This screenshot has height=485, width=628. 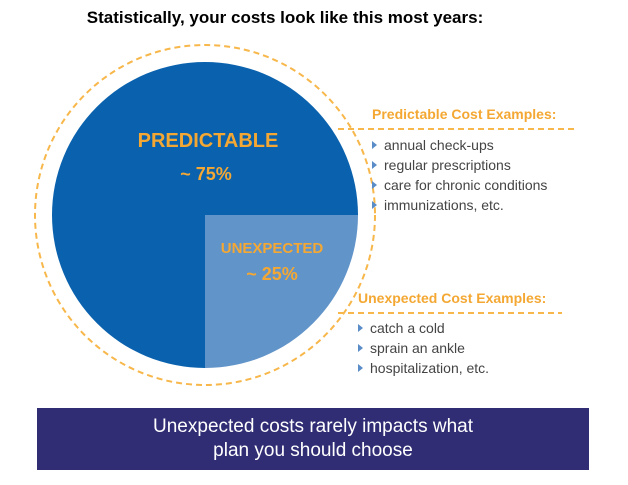 What do you see at coordinates (281, 291) in the screenshot?
I see `pie-slice-unexpected` at bounding box center [281, 291].